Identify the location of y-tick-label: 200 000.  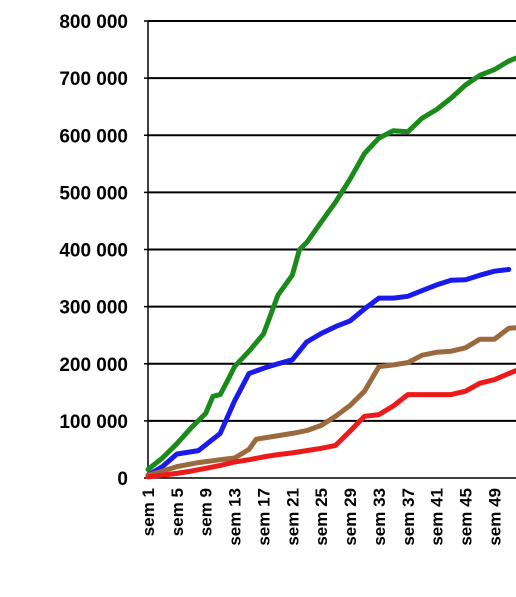
(93, 365).